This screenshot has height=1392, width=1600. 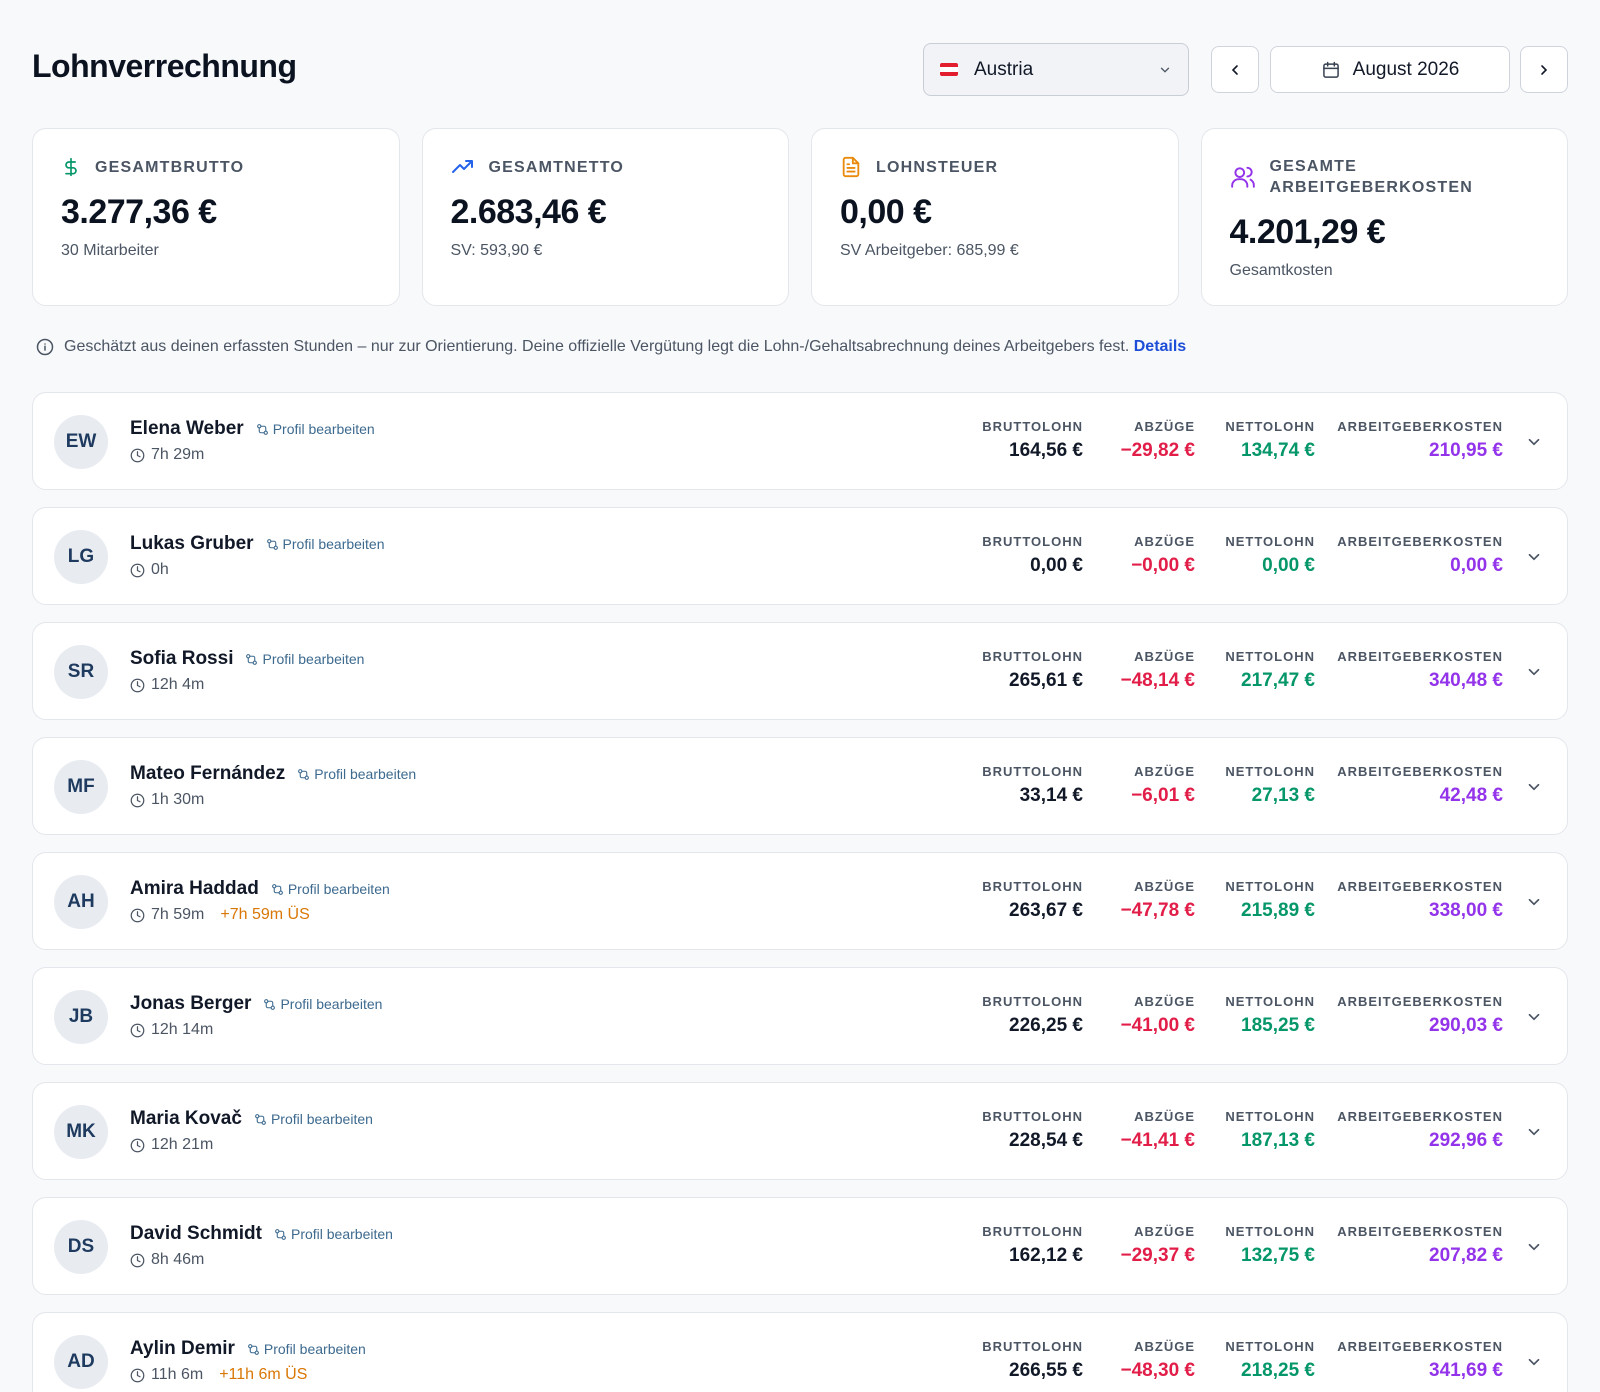 I want to click on summary-card-net: Gesamtnetto 2.683,46 € SV: 593,90 €, so click(x=605, y=217).